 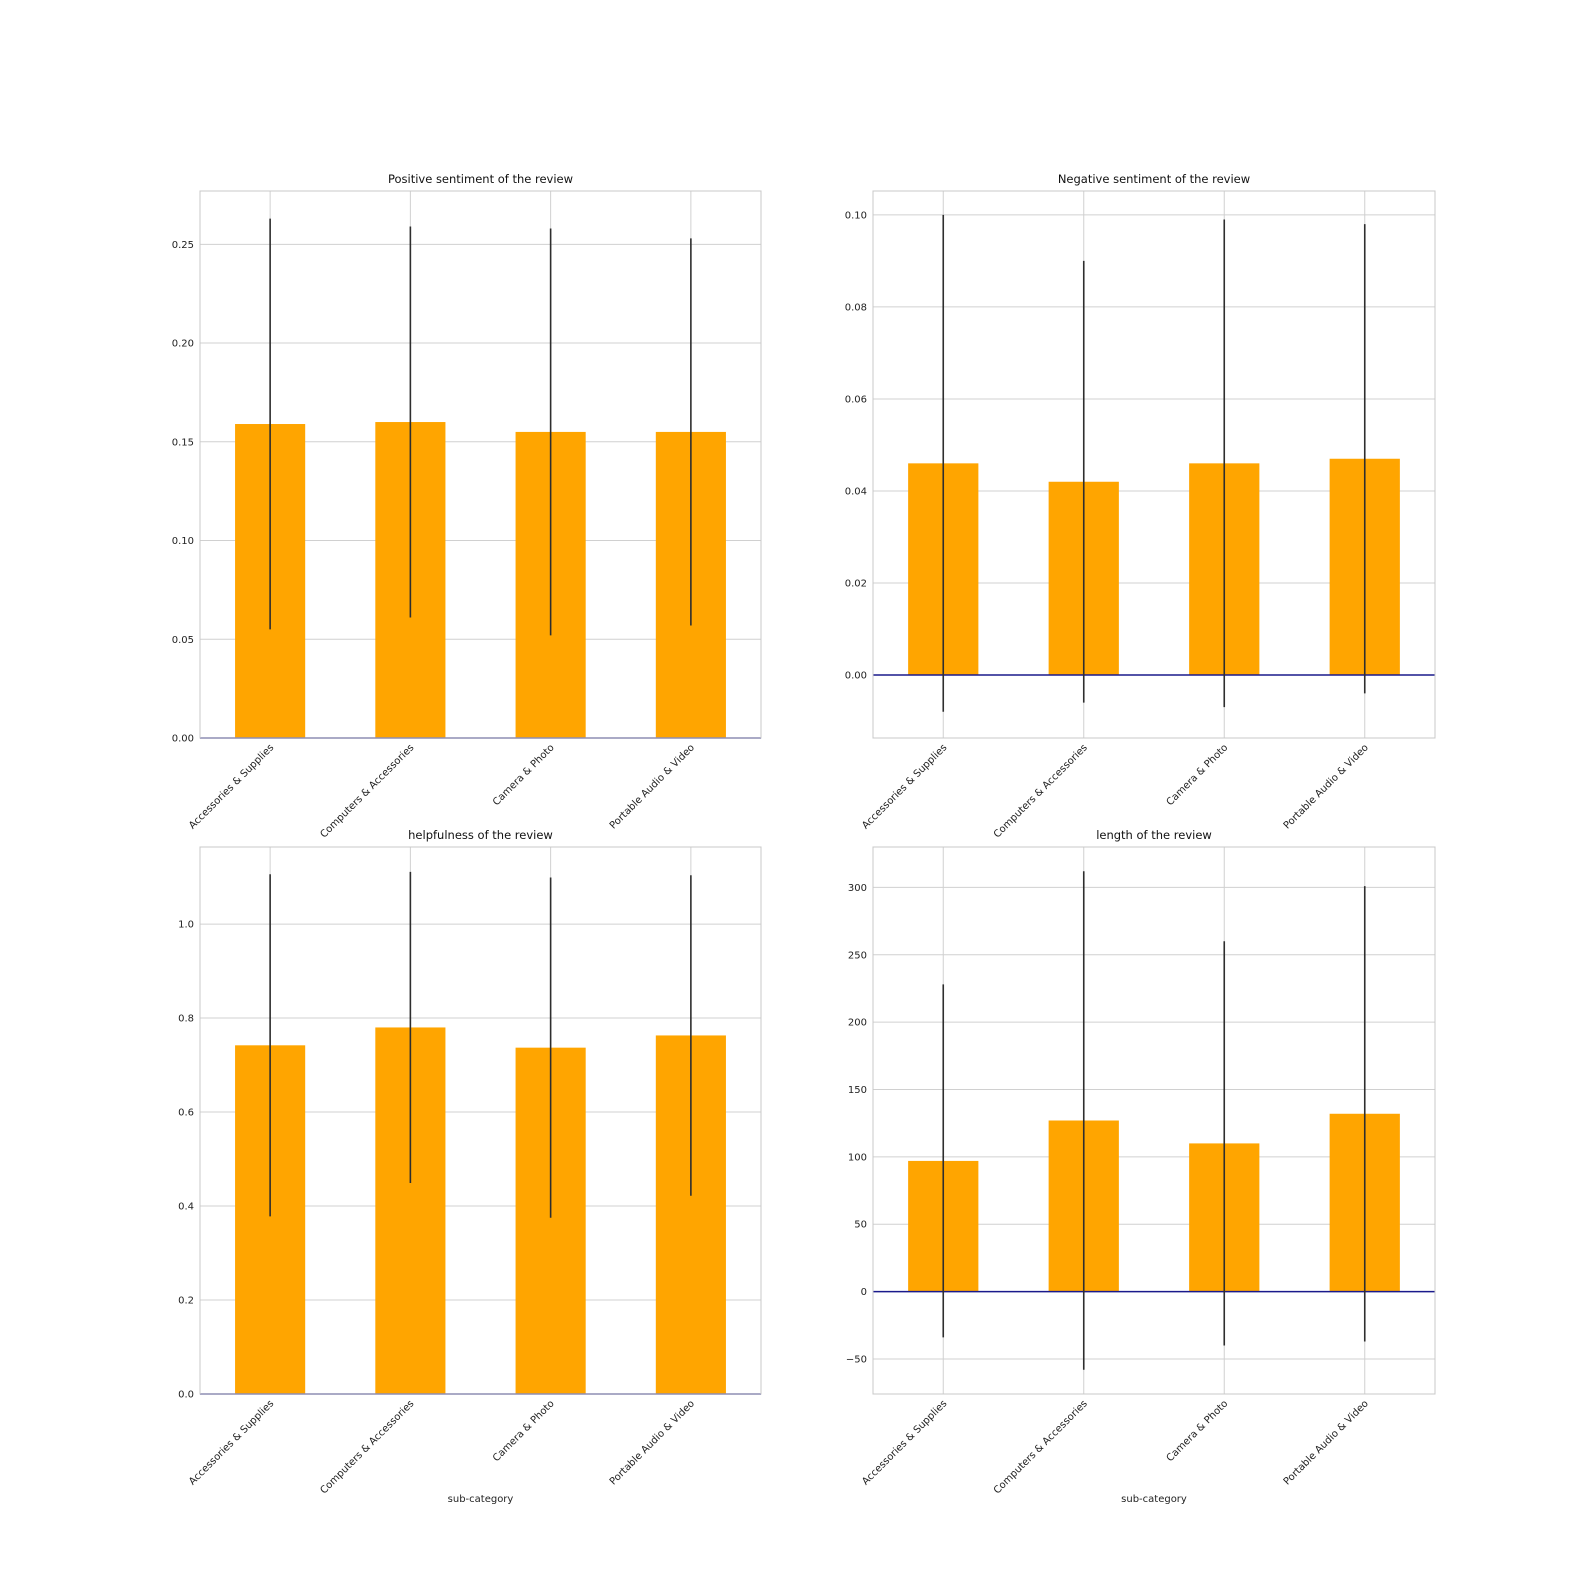 I want to click on y-tick-label: 0.15, so click(x=183, y=442).